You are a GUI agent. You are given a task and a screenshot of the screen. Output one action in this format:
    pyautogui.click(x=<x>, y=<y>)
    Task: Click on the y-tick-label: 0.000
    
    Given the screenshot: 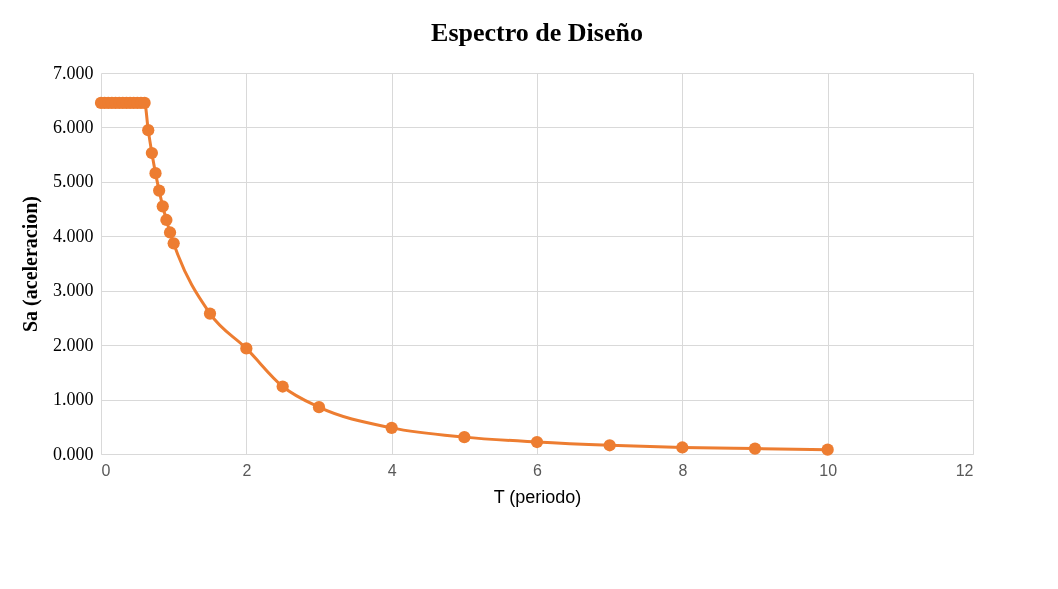 What is the action you would take?
    pyautogui.click(x=73, y=453)
    